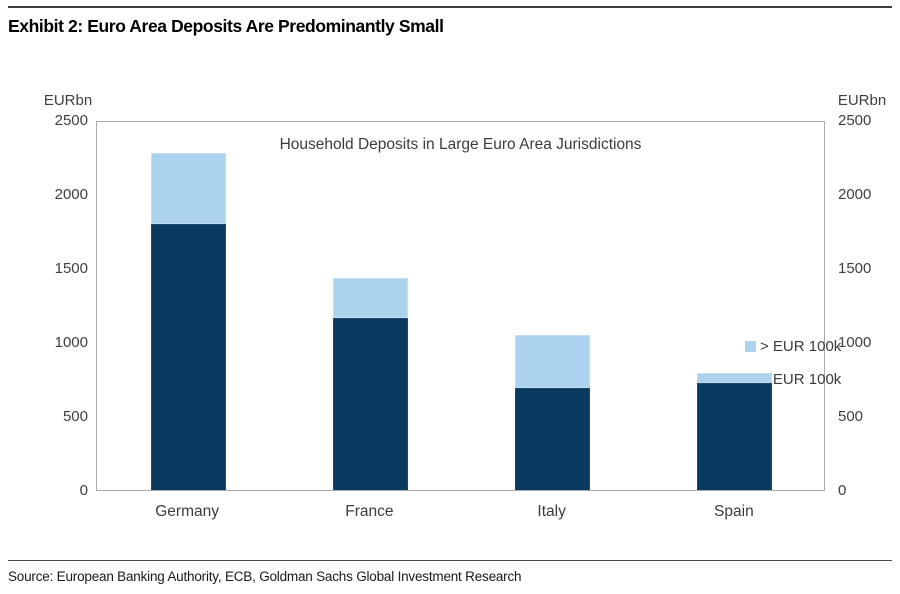 The image size is (900, 594). Describe the element at coordinates (801, 379) in the screenshot. I see `legend-label: < EUR 100k` at that location.